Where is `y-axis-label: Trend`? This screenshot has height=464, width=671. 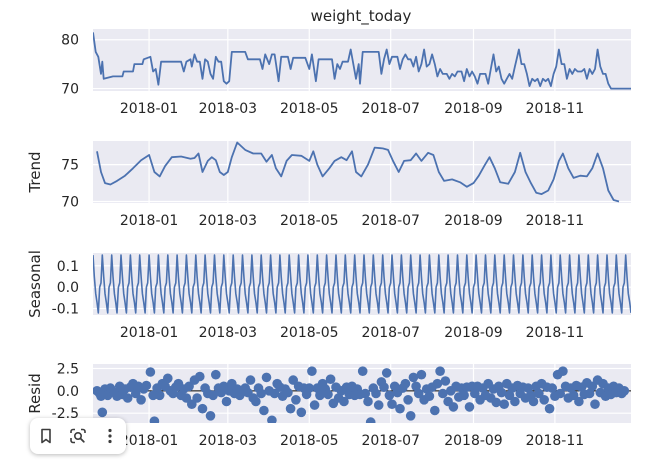 y-axis-label: Trend is located at coordinates (35, 172).